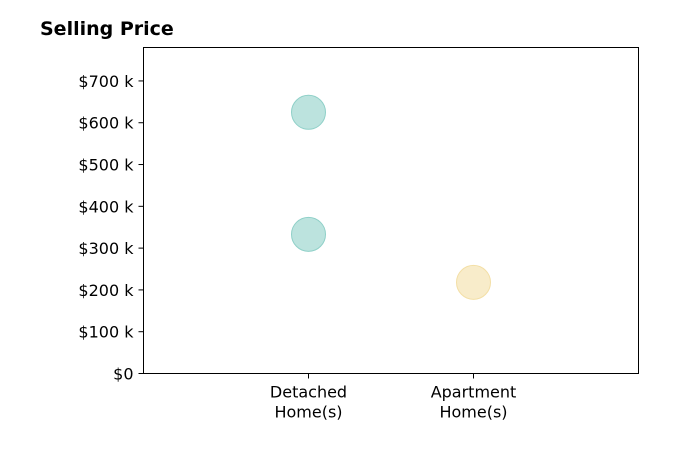 Image resolution: width=679 pixels, height=462 pixels. I want to click on y-tick-label: $400 k, so click(106, 206).